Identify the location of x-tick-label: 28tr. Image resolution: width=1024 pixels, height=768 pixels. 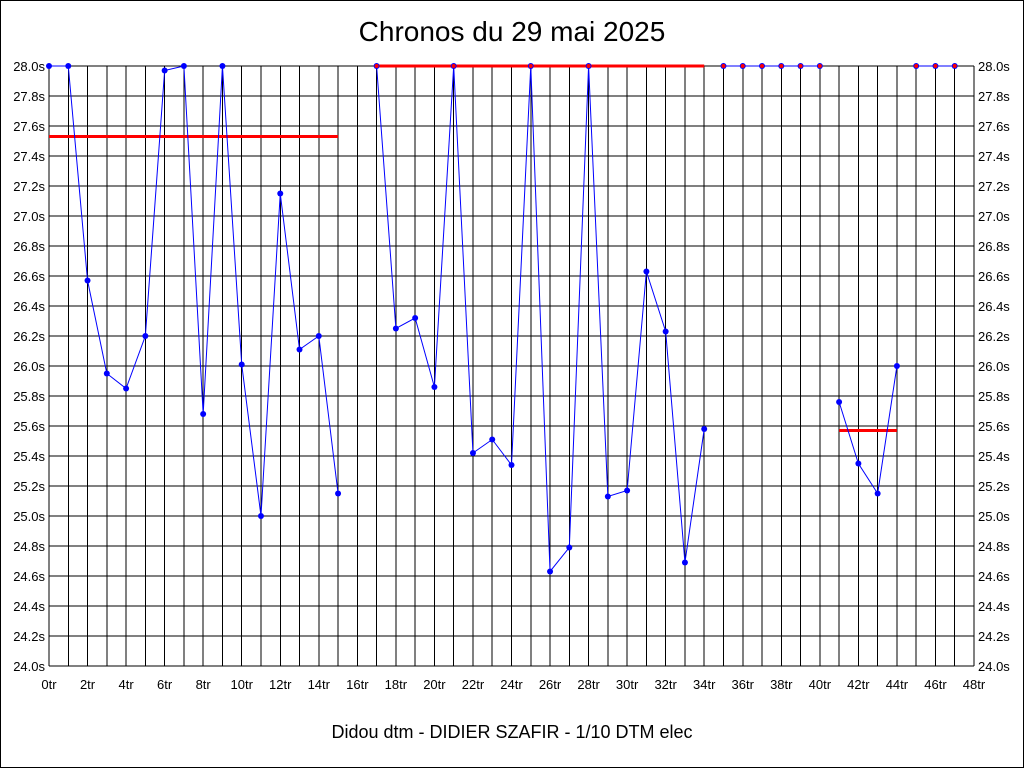
(588, 684).